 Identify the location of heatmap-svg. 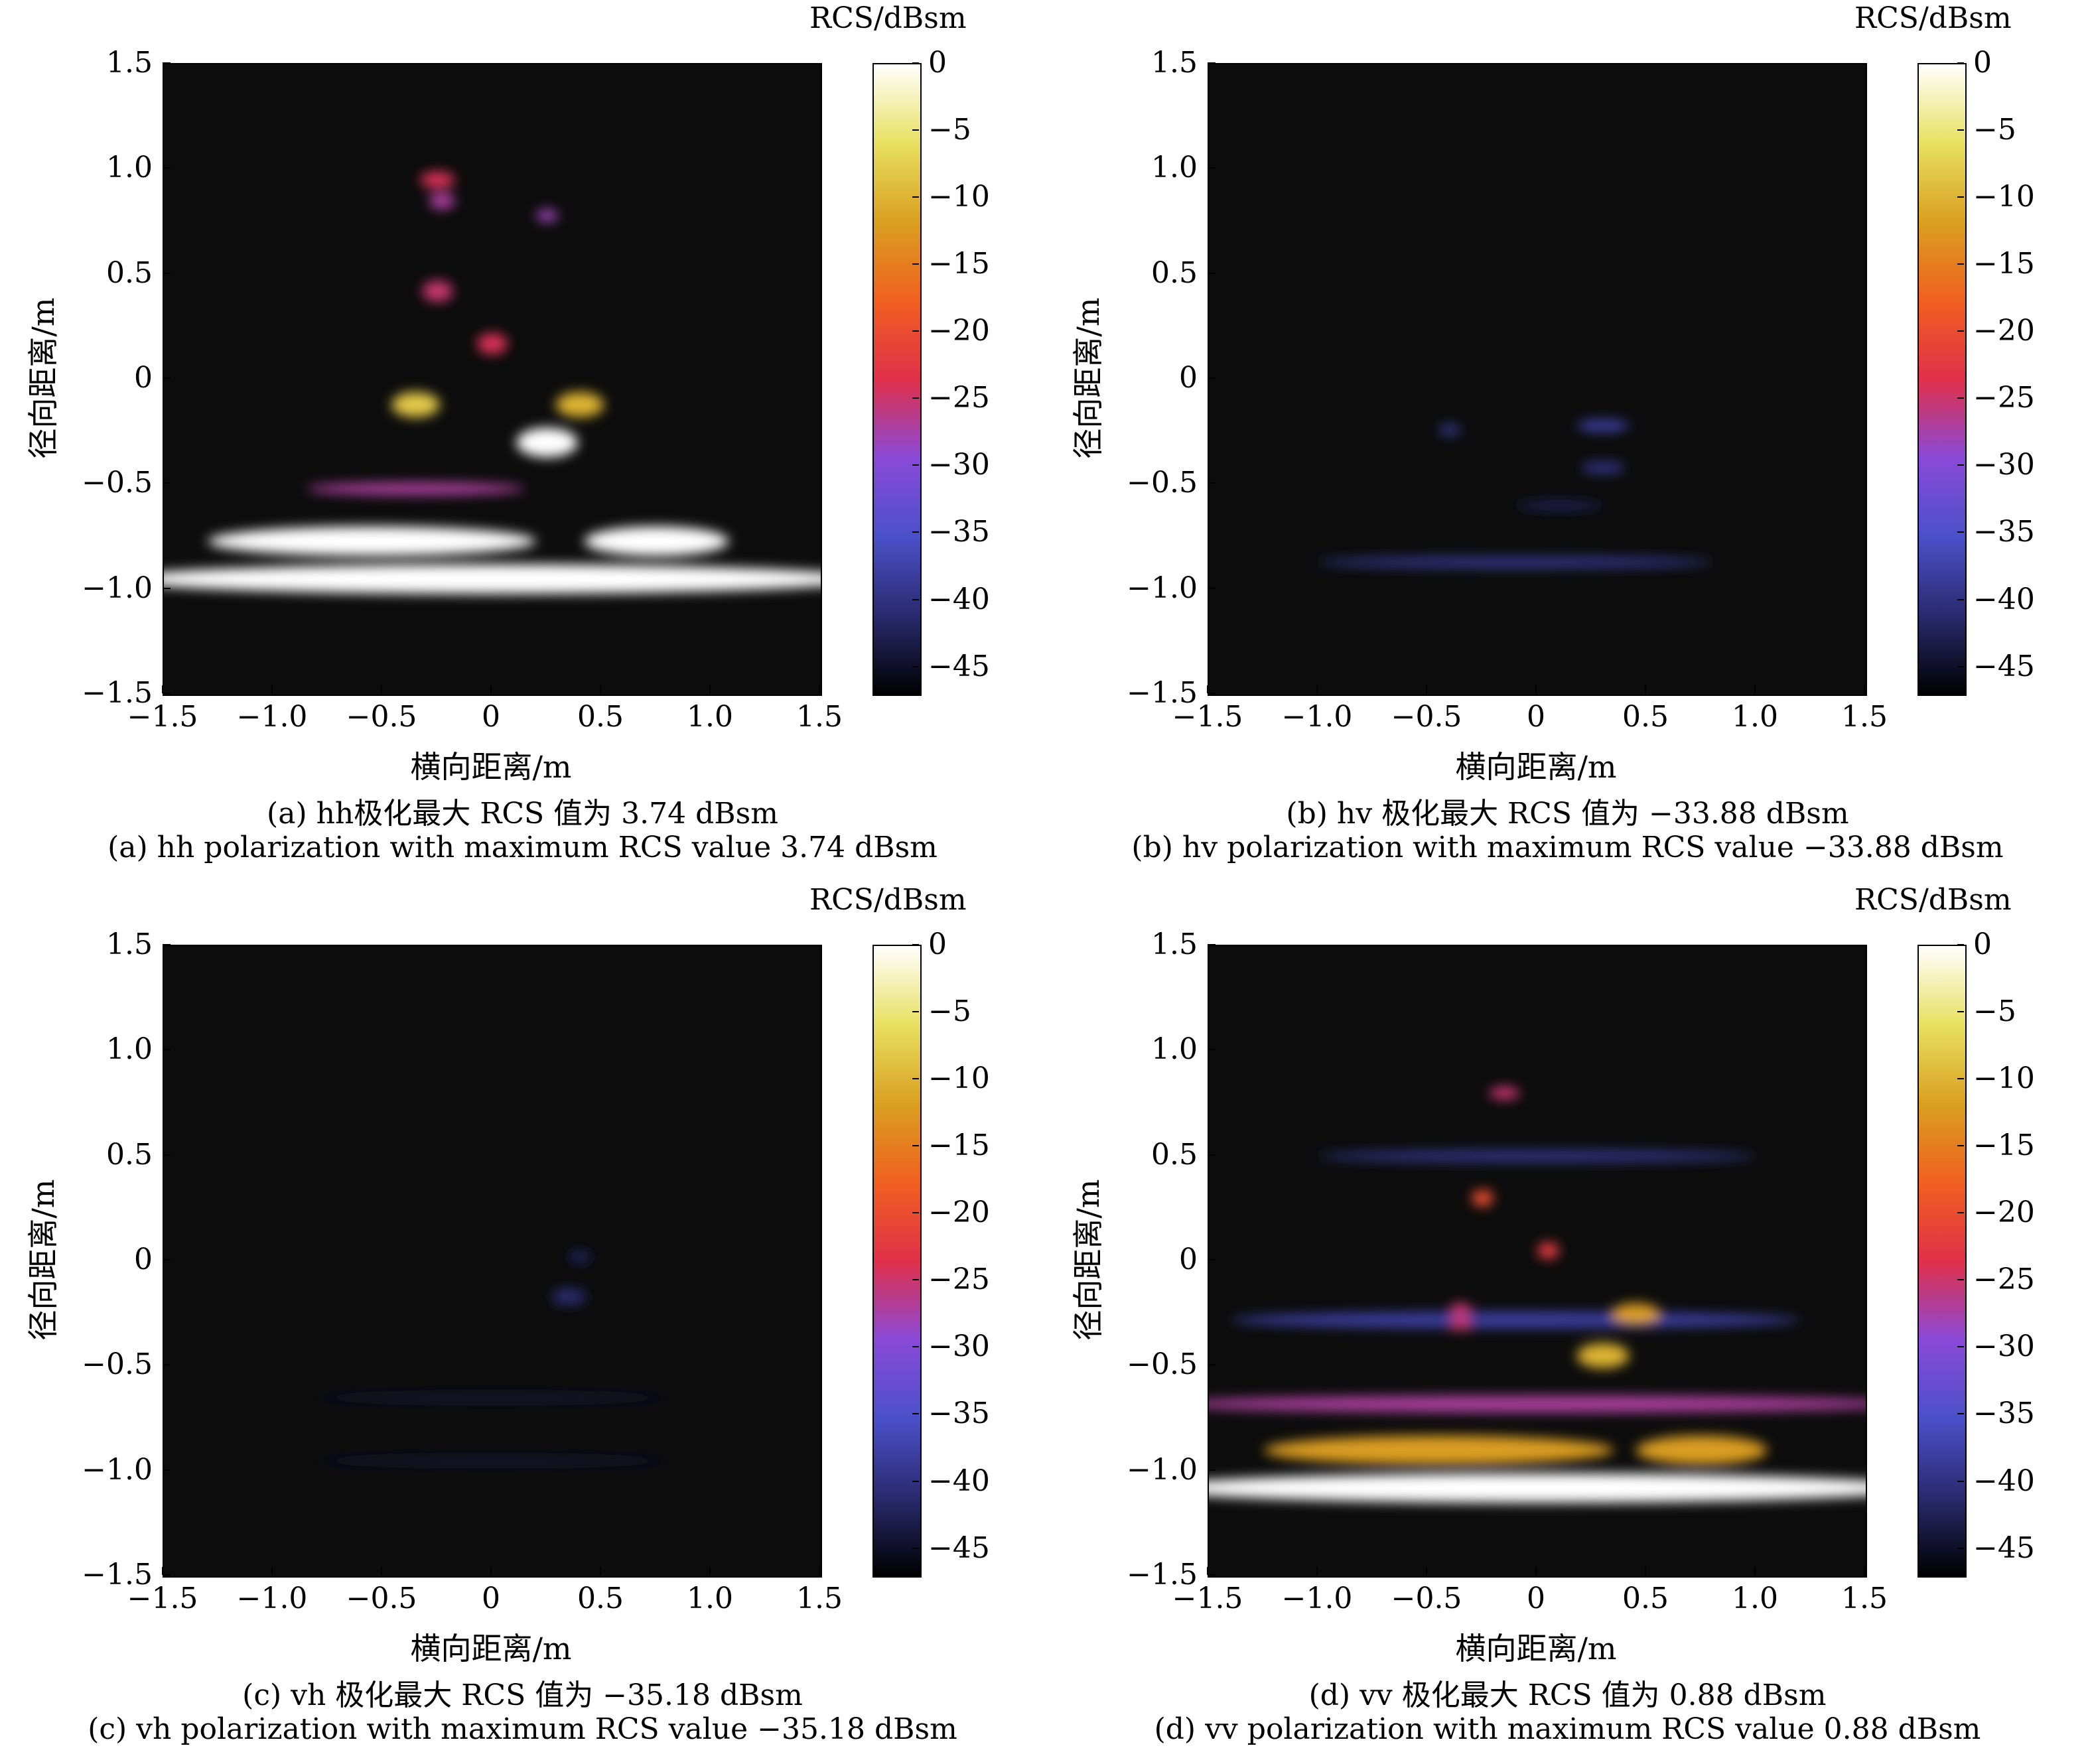
(1537, 1295).